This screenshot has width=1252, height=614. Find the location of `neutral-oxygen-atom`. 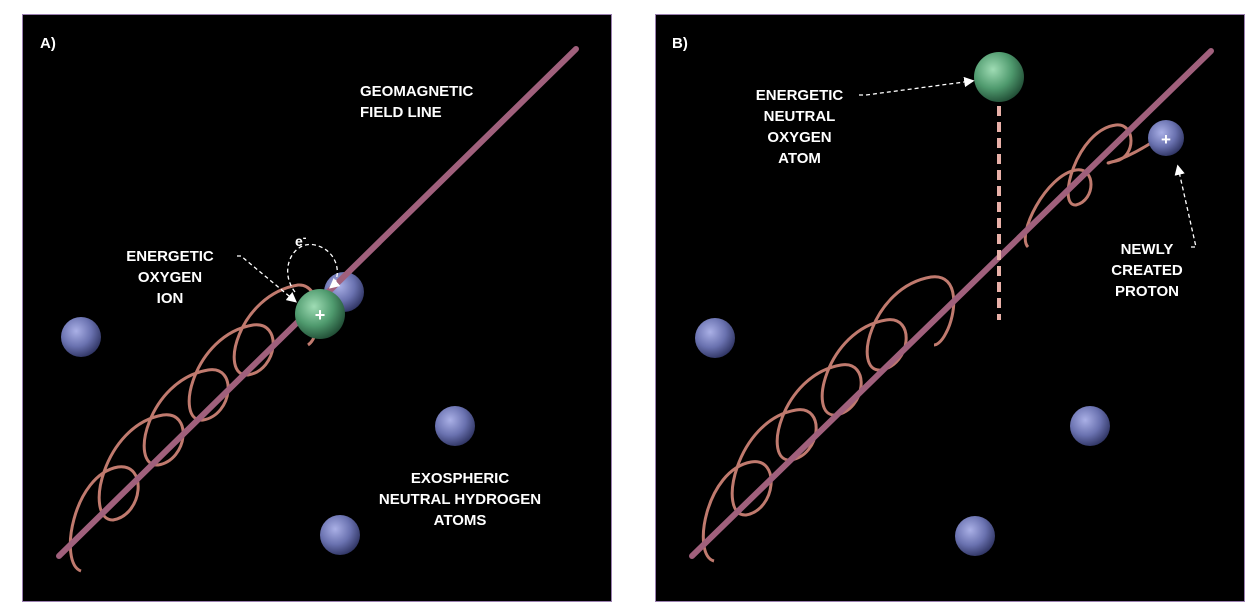

neutral-oxygen-atom is located at coordinates (999, 77).